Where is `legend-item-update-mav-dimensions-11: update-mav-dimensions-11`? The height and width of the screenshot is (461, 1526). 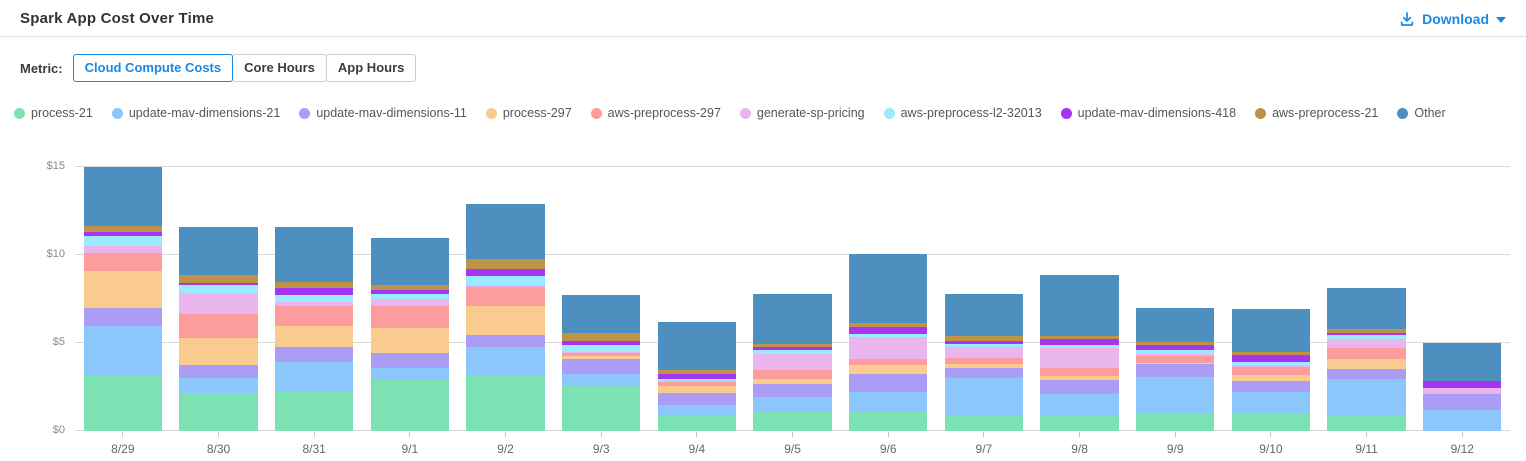 legend-item-update-mav-dimensions-11: update-mav-dimensions-11 is located at coordinates (383, 113).